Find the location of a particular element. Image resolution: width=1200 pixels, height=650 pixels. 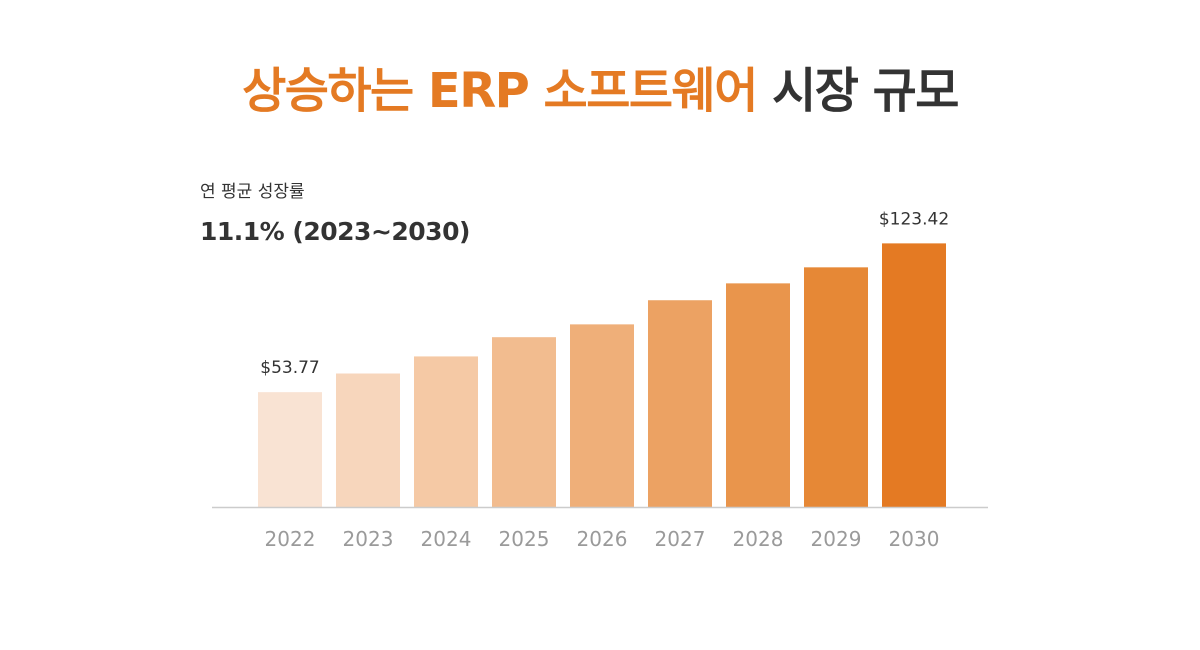

cagr-value: 11.1% (2023~2030) is located at coordinates (335, 231).